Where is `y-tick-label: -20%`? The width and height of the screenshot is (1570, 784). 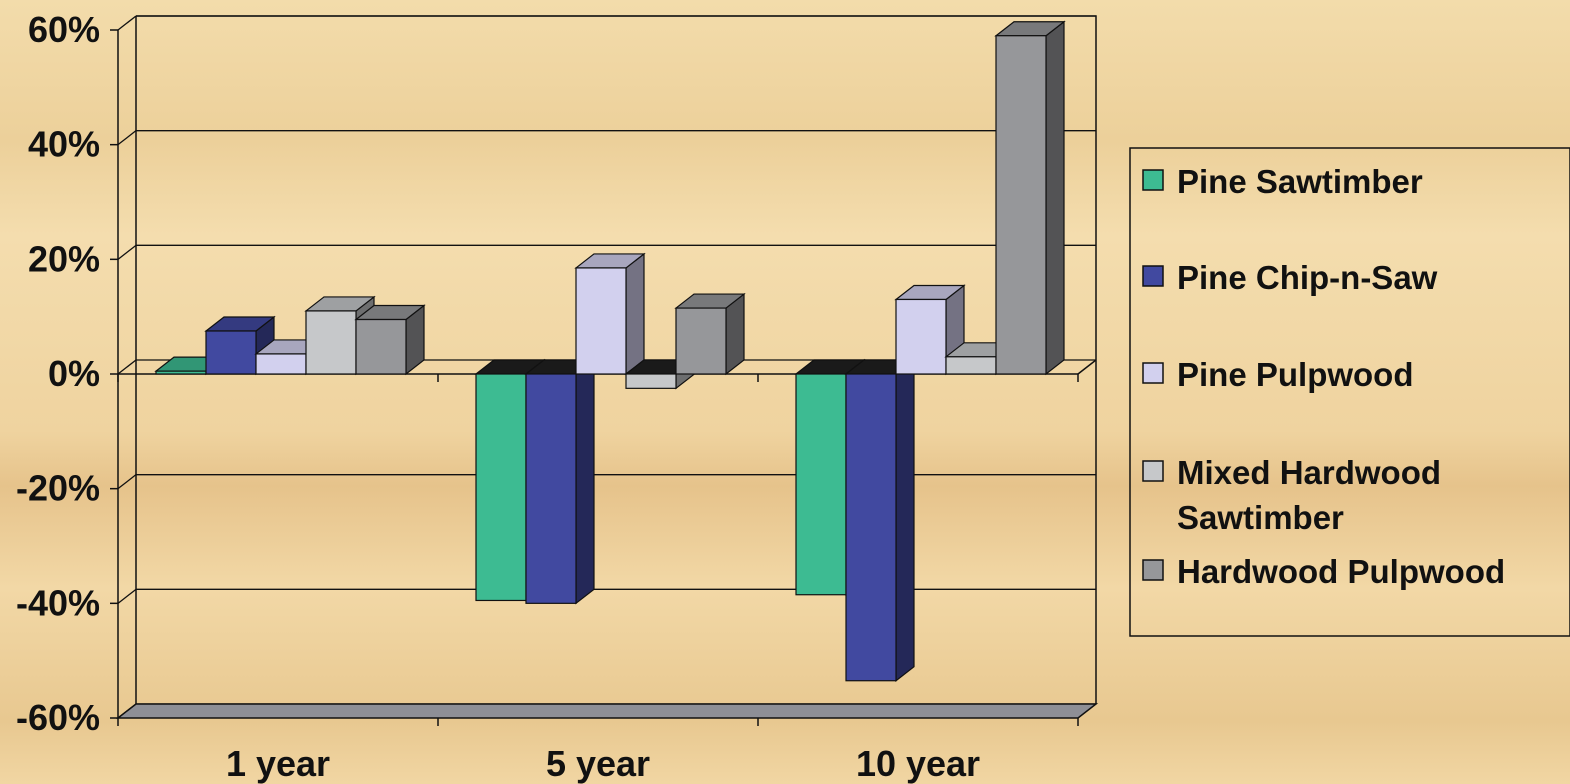 y-tick-label: -20% is located at coordinates (58, 488).